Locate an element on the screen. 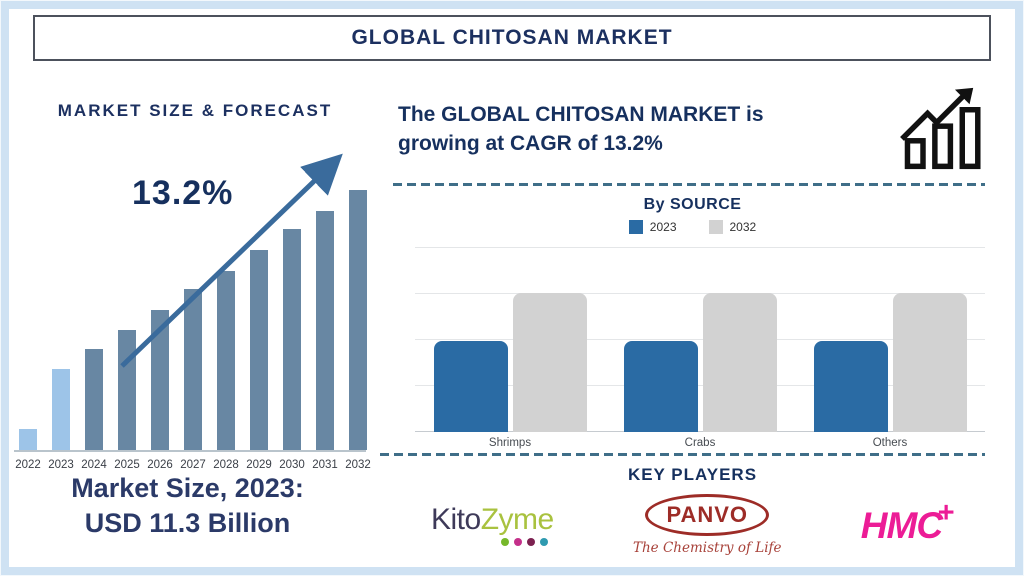  bar-group-shrimps is located at coordinates (510, 339).